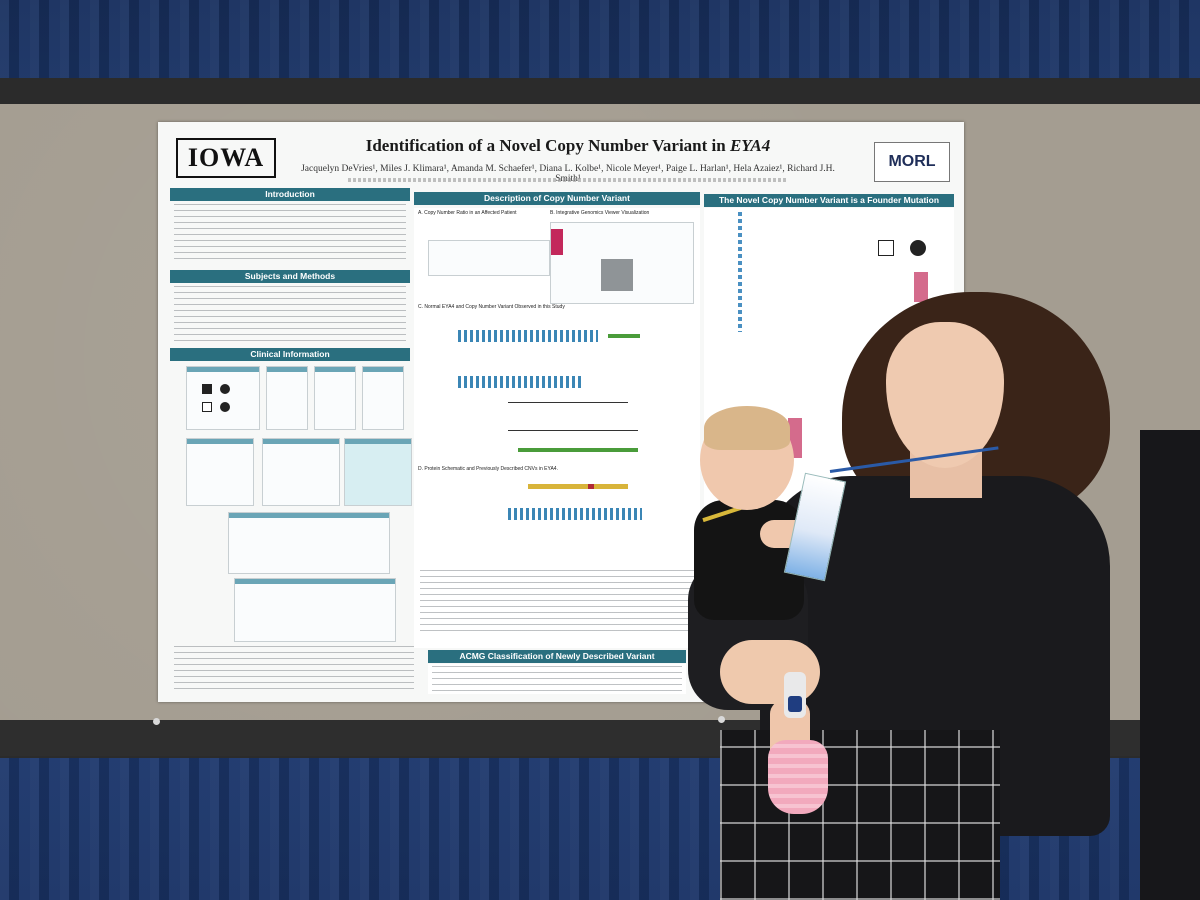 This screenshot has width=1200, height=900. I want to click on haplotype-markers, so click(740, 272).